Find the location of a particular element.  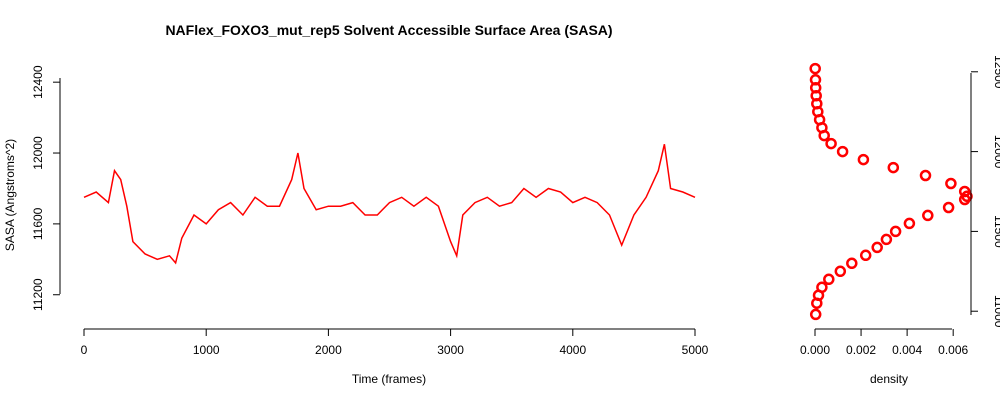

main-y-ticks: 11200 11600 12000 12400 is located at coordinates (45, 188).